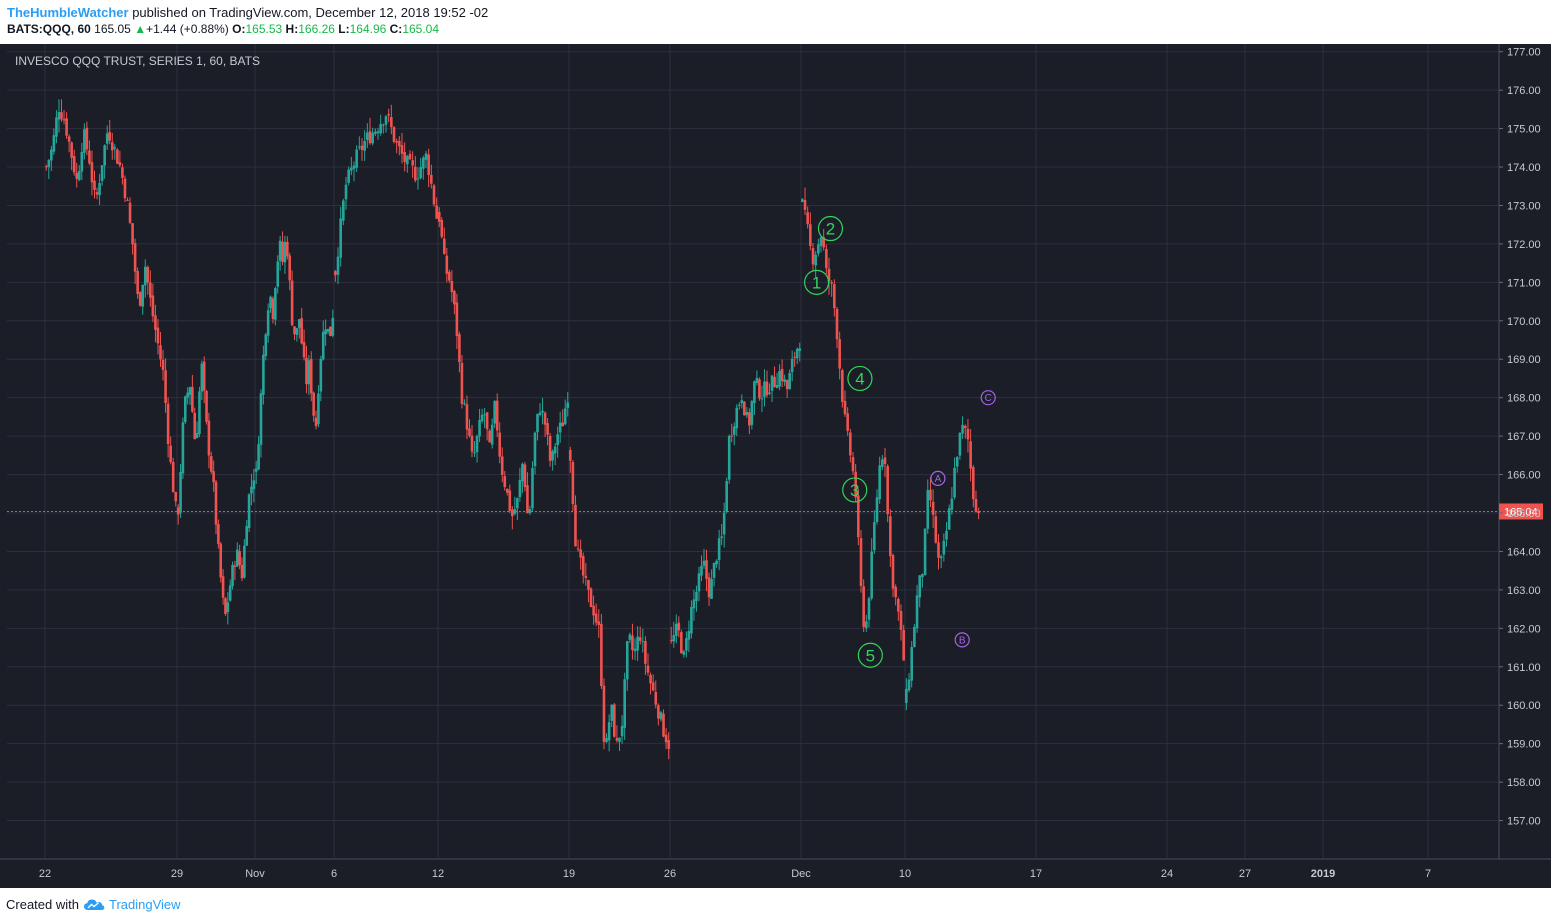 The image size is (1551, 922). Describe the element at coordinates (938, 479) in the screenshot. I see `wave-label-text: A` at that location.